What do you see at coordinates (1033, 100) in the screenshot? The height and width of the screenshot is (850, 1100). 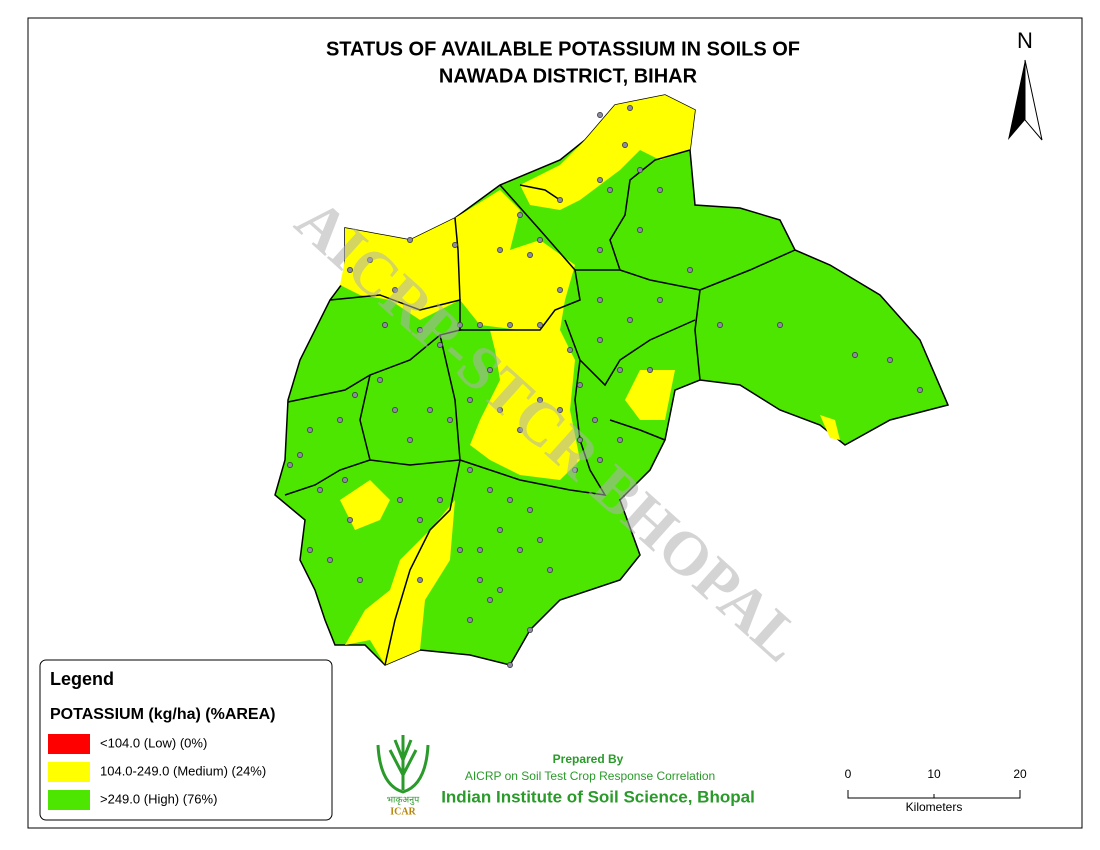 I see `north-arrow-right` at bounding box center [1033, 100].